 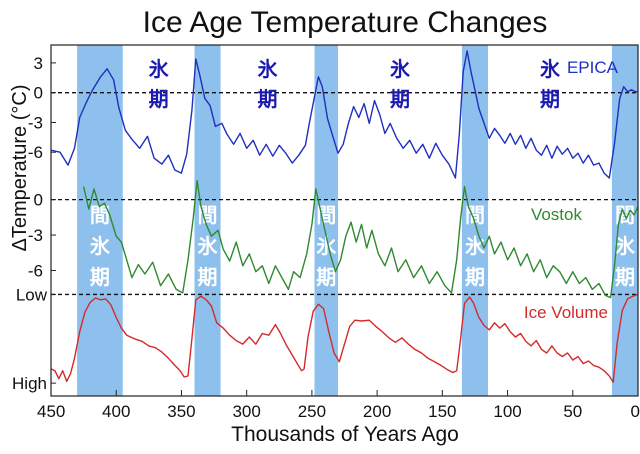 What do you see at coordinates (550, 99) in the screenshot?
I see `glacial-label-3-char-1: 期` at bounding box center [550, 99].